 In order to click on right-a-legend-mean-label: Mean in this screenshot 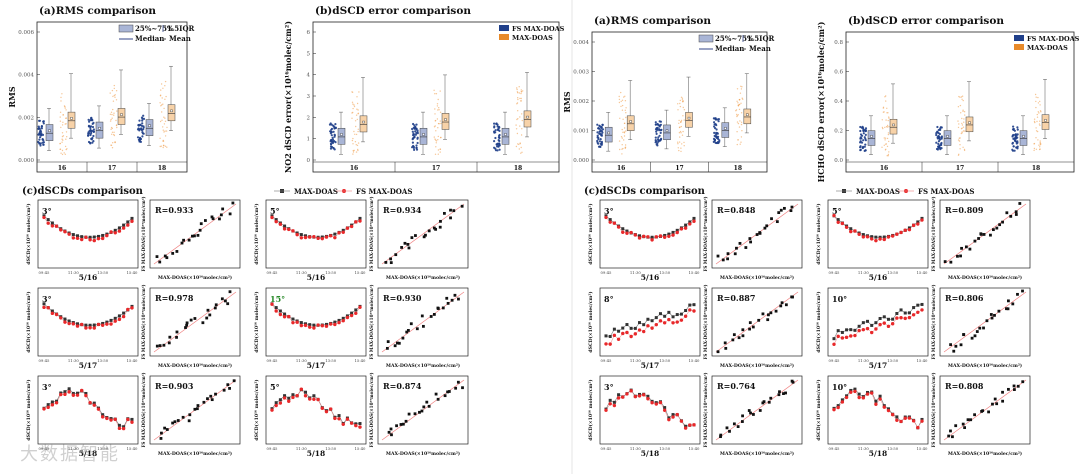, I will do `click(760, 48)`.